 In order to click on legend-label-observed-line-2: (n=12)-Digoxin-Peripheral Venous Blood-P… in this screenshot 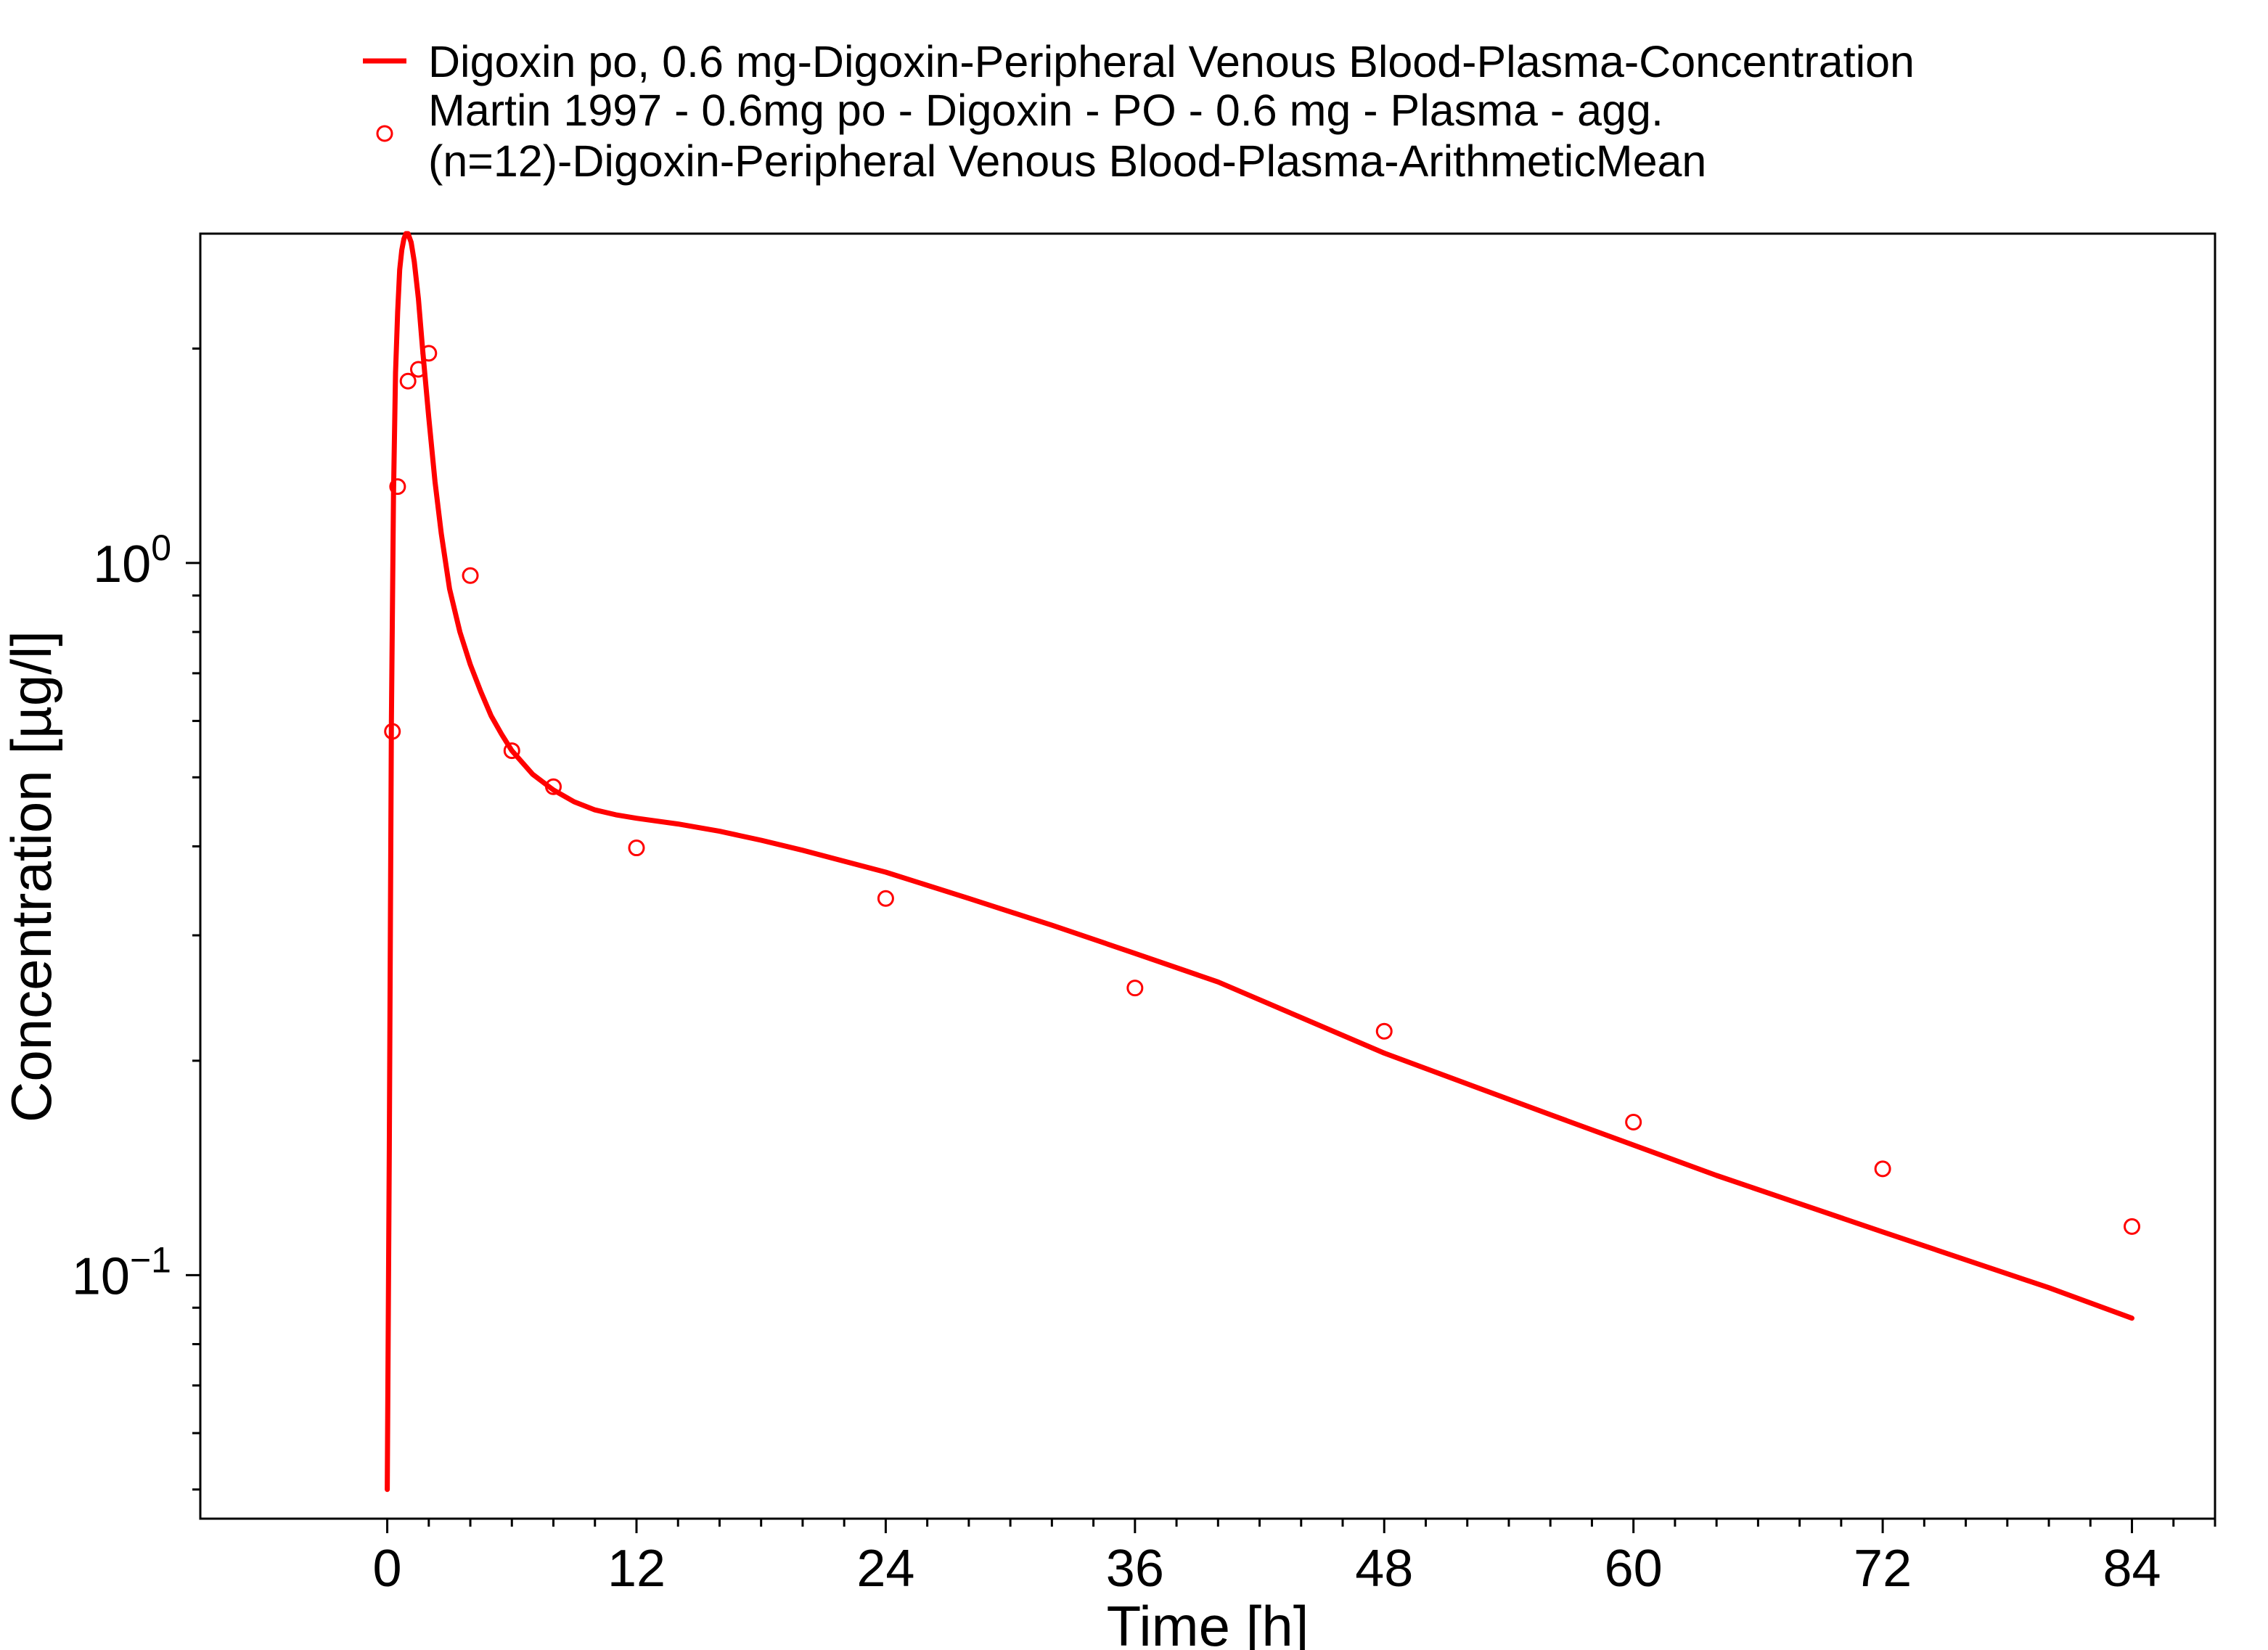, I will do `click(1067, 161)`.